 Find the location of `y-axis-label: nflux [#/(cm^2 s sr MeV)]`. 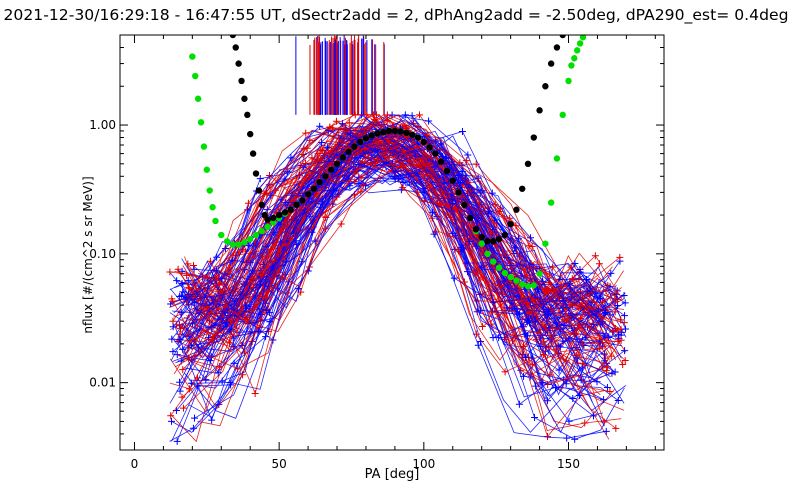

y-axis-label: nflux [#/(cm^2 s sr MeV)] is located at coordinates (88, 254).